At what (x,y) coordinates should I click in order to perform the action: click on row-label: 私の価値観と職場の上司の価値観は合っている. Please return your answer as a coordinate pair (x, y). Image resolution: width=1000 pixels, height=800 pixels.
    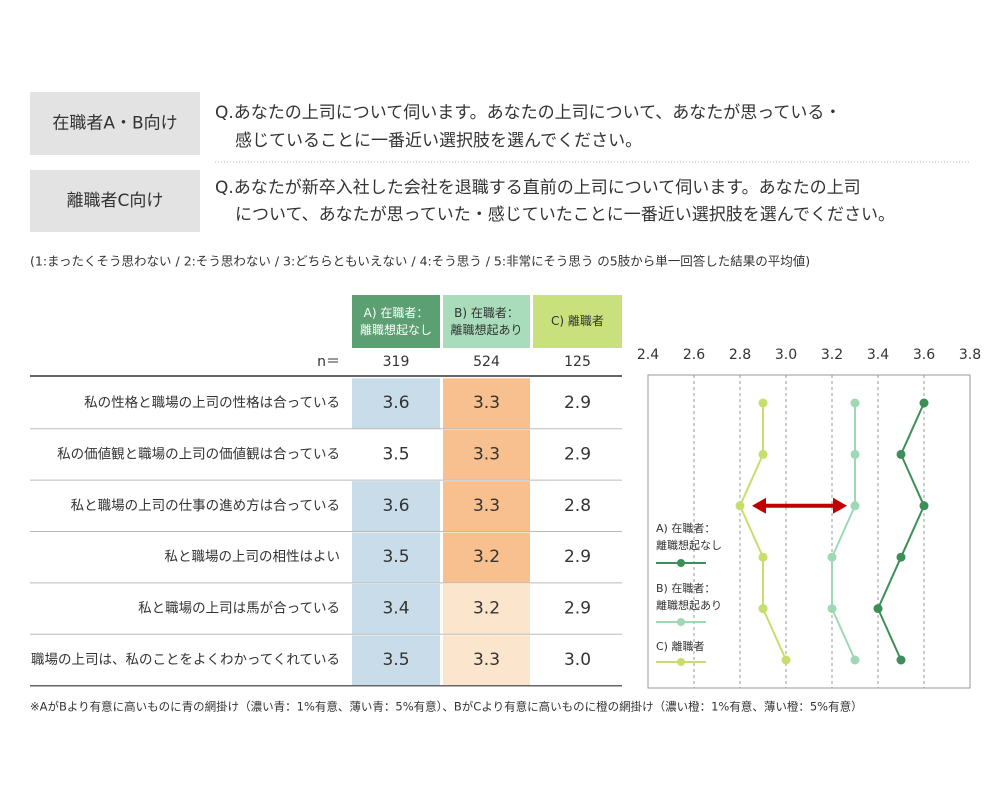
    Looking at the image, I should click on (198, 453).